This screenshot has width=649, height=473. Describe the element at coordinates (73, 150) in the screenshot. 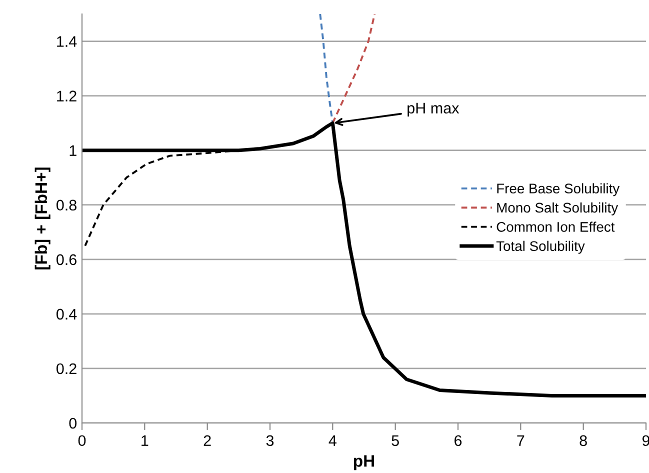

I see `y-tick-label: 1` at that location.